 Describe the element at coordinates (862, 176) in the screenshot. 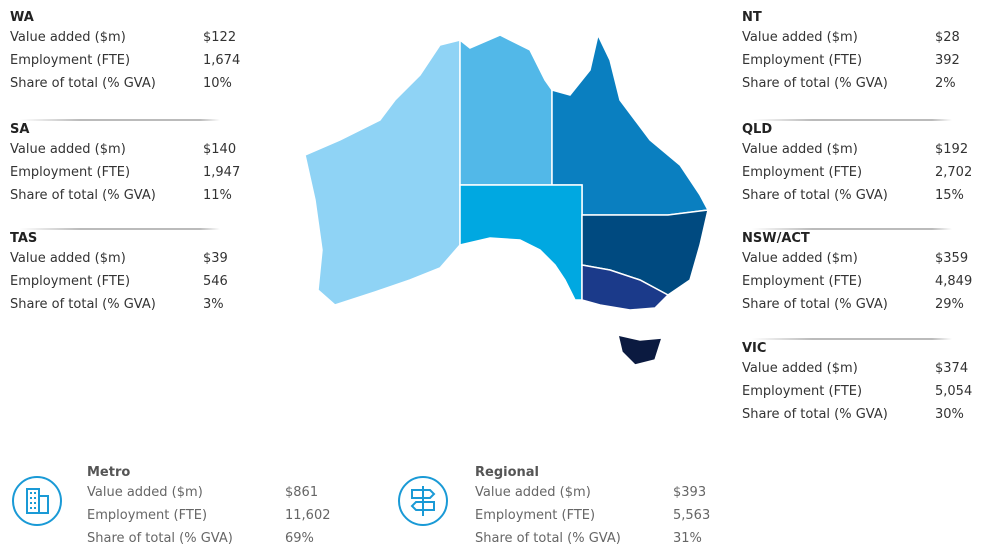

I see `stat-row: Employment (FTE) 2,702` at that location.